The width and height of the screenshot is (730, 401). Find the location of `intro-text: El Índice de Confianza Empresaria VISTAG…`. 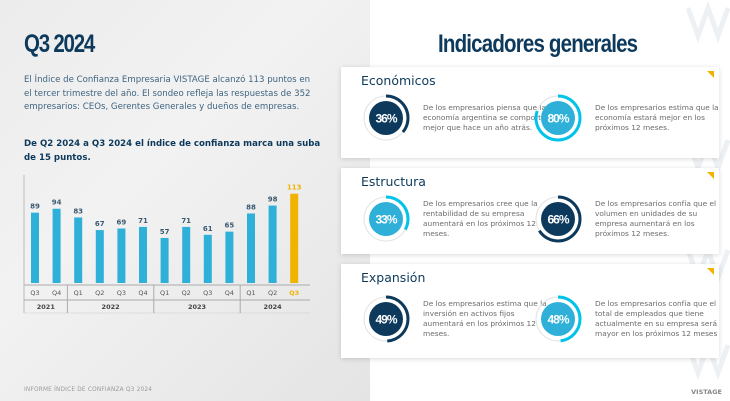

intro-text: El Índice de Confianza Empresaria VISTAG… is located at coordinates (167, 93).